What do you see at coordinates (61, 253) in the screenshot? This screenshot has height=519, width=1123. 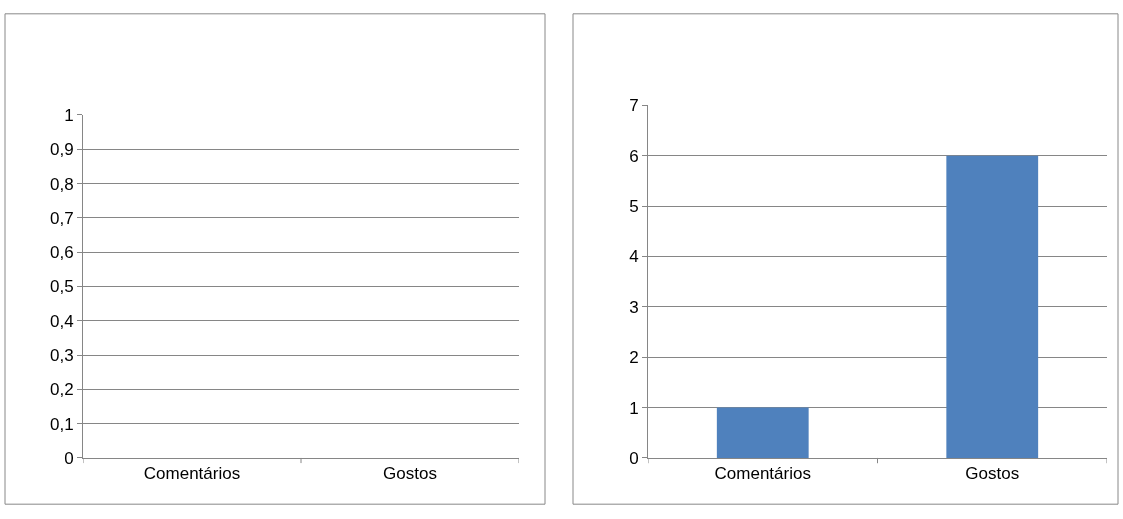 I see `y-tick-label: 0,6` at bounding box center [61, 253].